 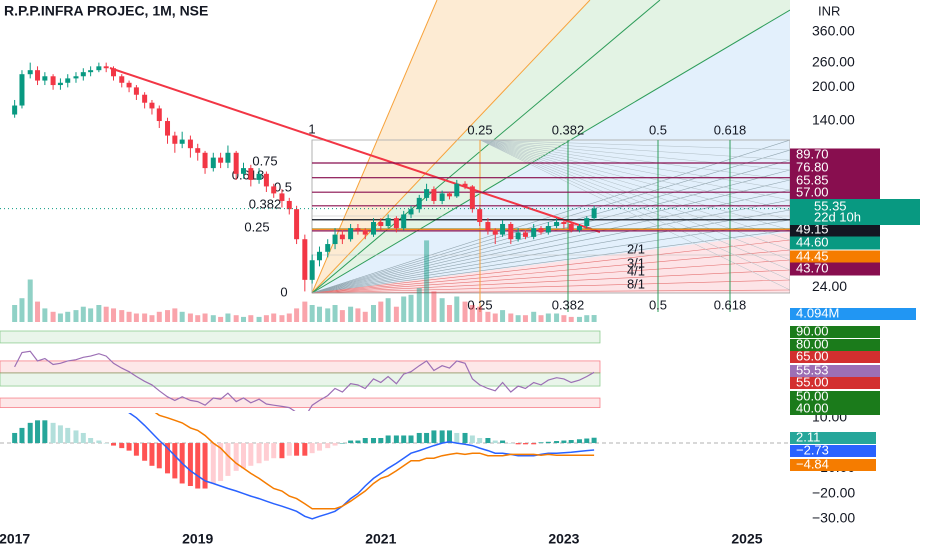 What do you see at coordinates (812, 166) in the screenshot?
I see `price-tag-label: 76.80` at bounding box center [812, 166].